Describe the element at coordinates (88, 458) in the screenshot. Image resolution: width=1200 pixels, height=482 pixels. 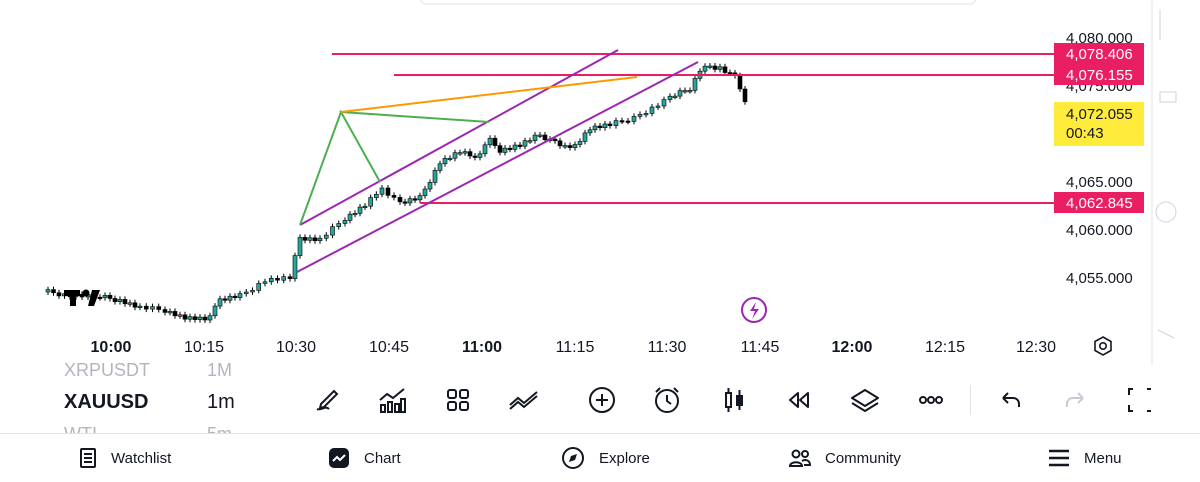
I see `watchlist-icon` at that location.